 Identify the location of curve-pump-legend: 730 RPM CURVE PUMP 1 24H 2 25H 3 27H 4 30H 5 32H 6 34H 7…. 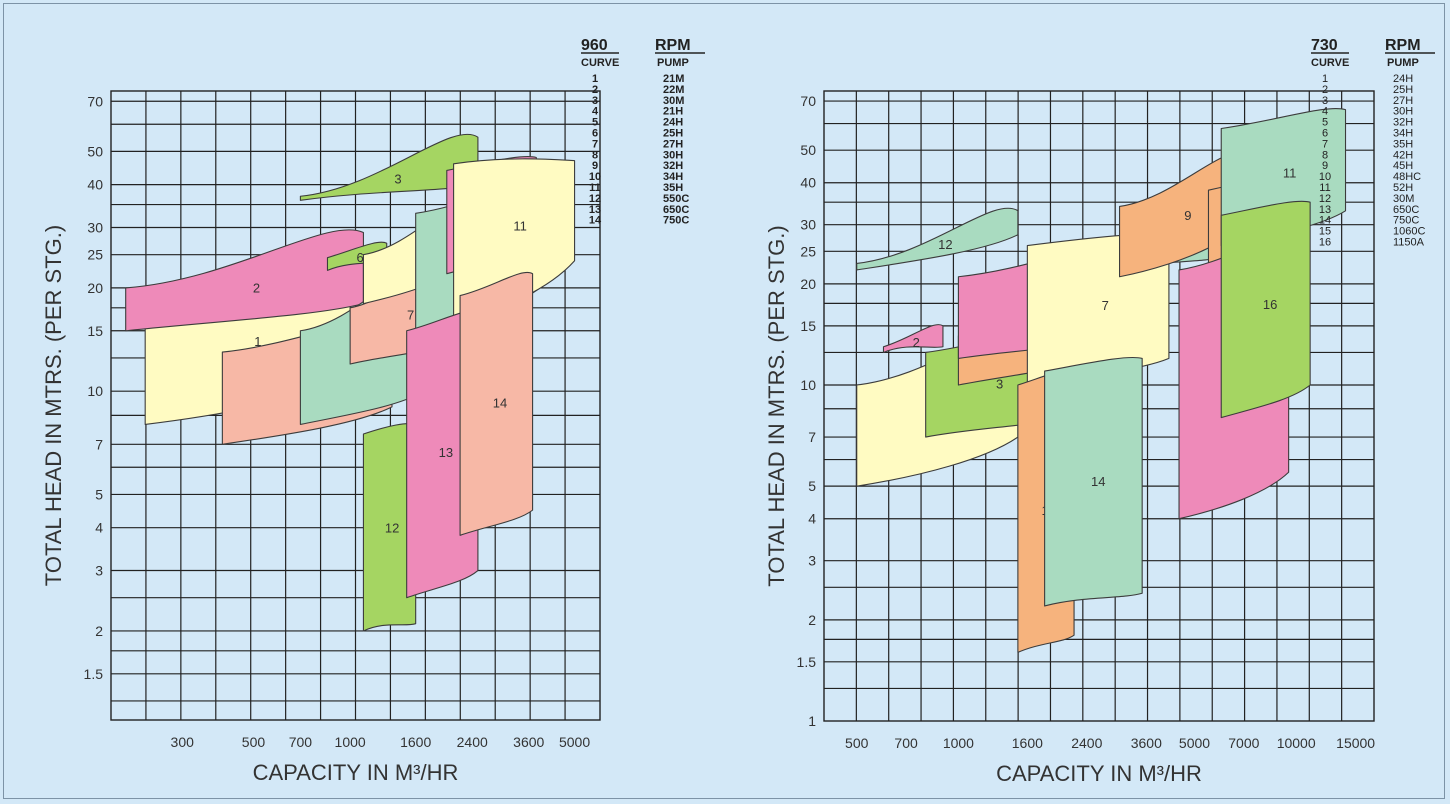
(1373, 143).